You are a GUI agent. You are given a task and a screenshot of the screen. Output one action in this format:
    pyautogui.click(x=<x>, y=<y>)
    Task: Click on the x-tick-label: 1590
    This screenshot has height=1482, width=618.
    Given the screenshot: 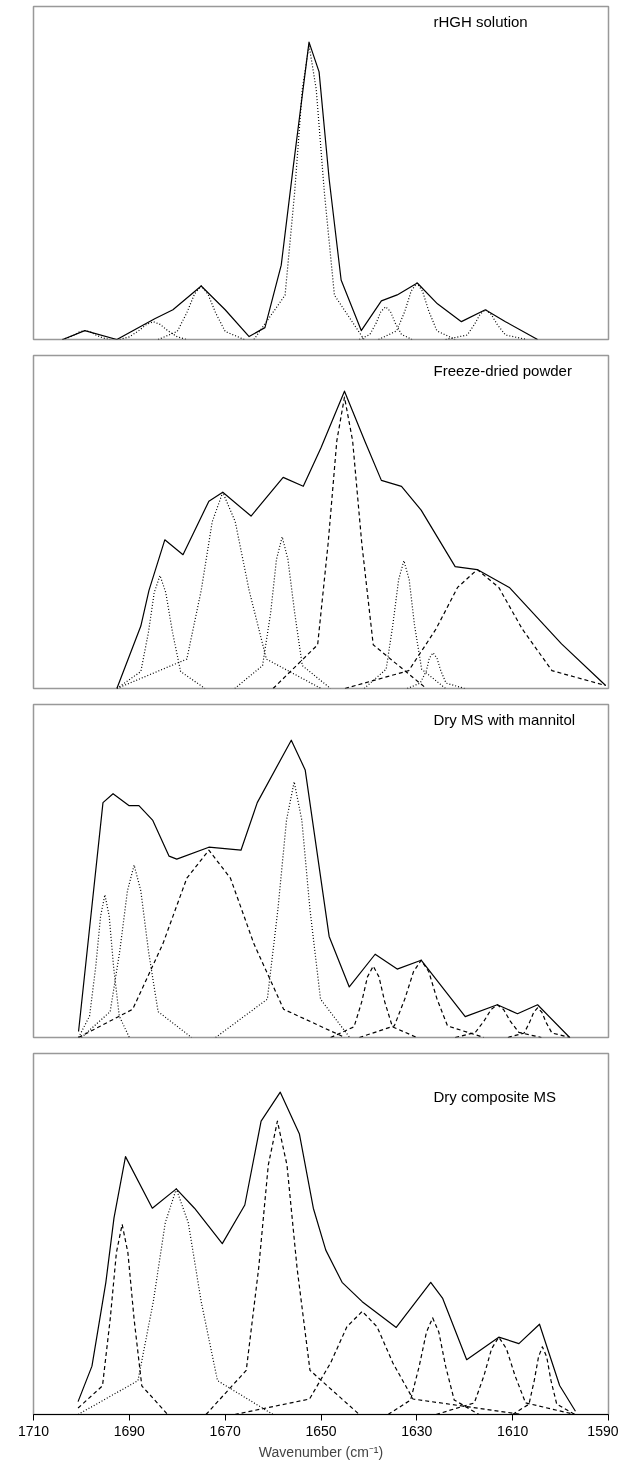 What is the action you would take?
    pyautogui.click(x=602, y=1430)
    